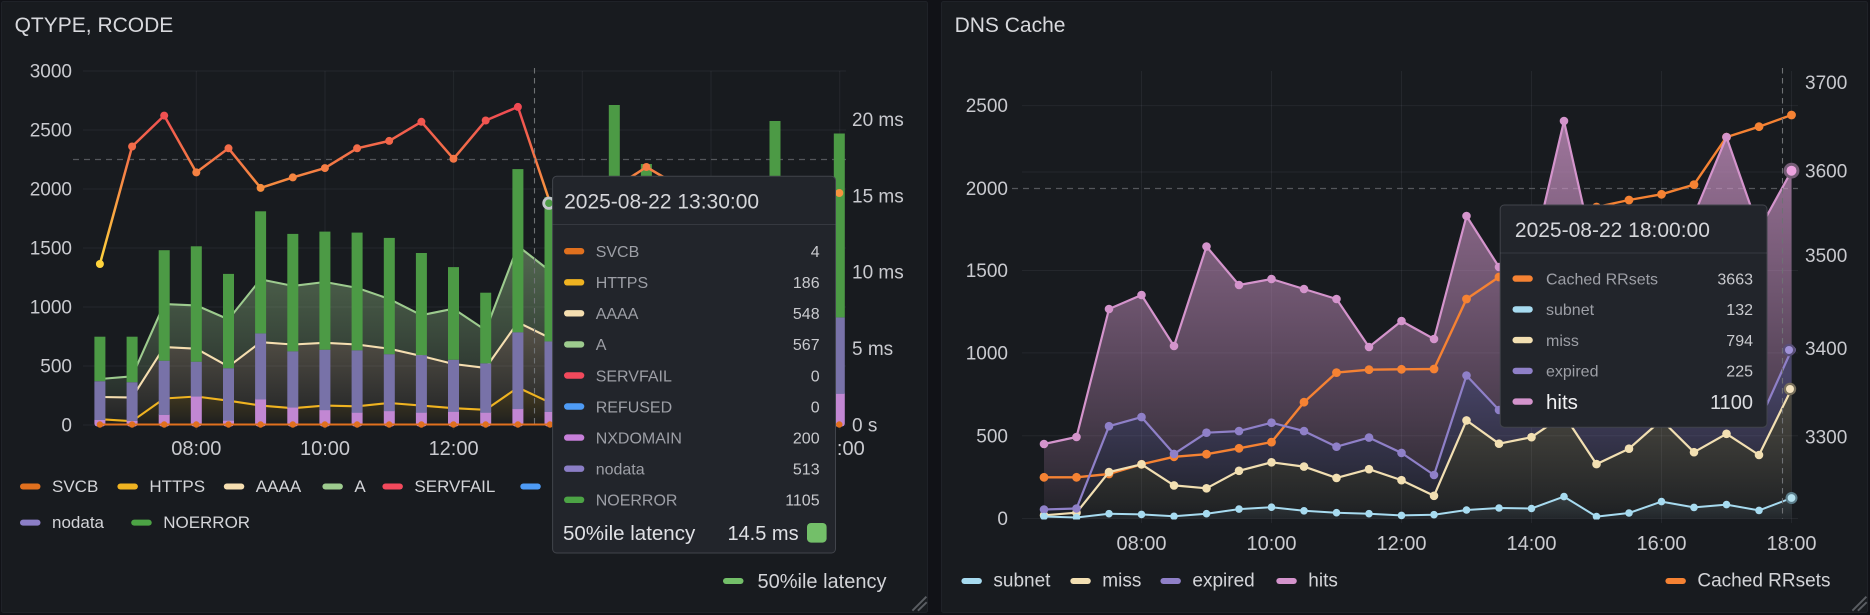  Describe the element at coordinates (1826, 256) in the screenshot. I see `svg-text: 3500` at that location.